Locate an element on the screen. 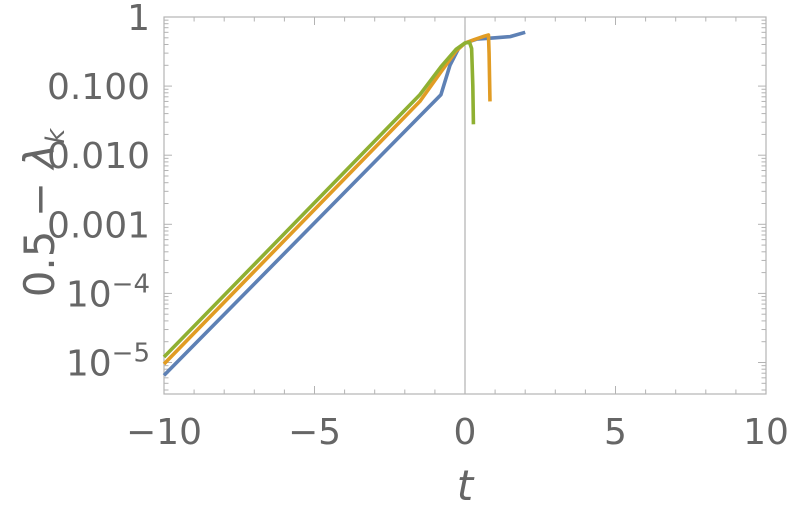 This screenshot has height=516, width=789. x-tick-labels: −10 −5 0 5 10 is located at coordinates (457, 432).